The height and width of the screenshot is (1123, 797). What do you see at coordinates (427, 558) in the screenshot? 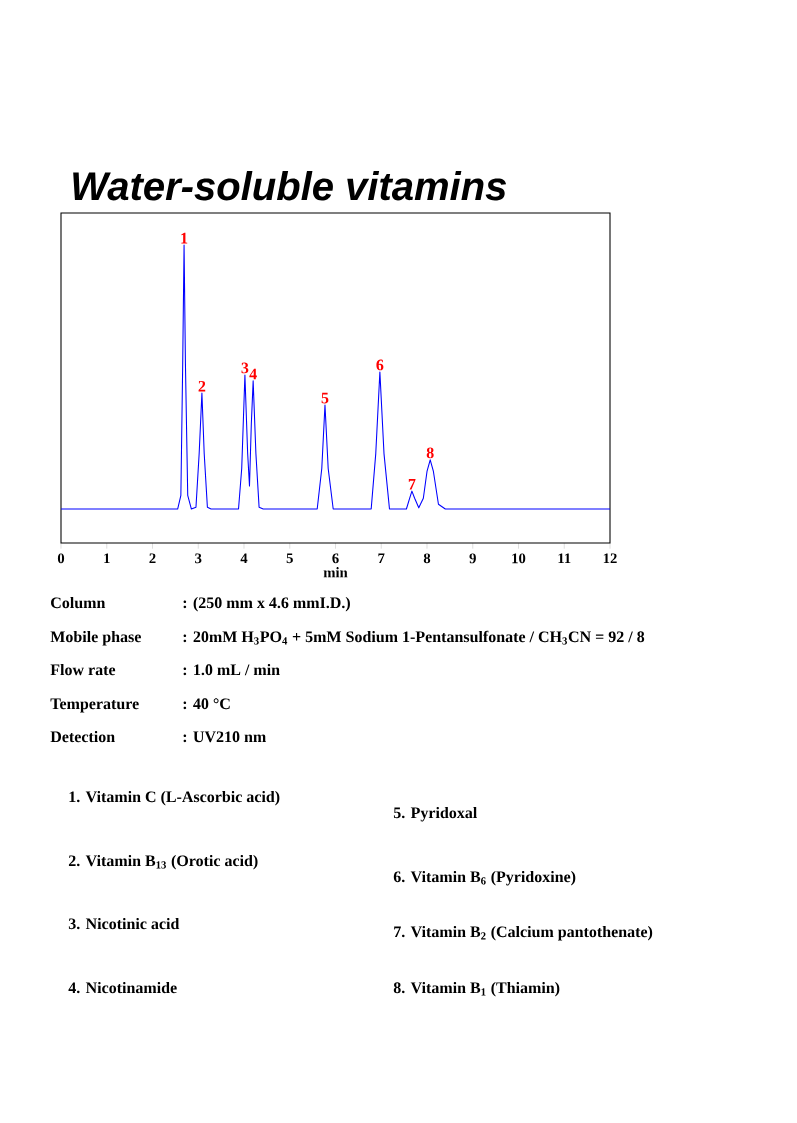
I see `x-tick-label: 8` at bounding box center [427, 558].